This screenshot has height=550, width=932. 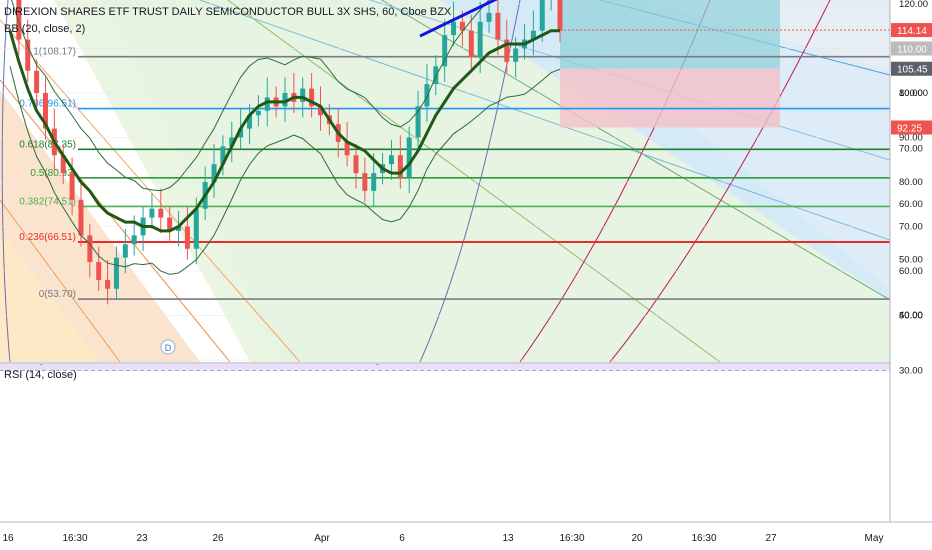 What do you see at coordinates (57, 294) in the screenshot?
I see `fib-level-label: 0(53.70)` at bounding box center [57, 294].